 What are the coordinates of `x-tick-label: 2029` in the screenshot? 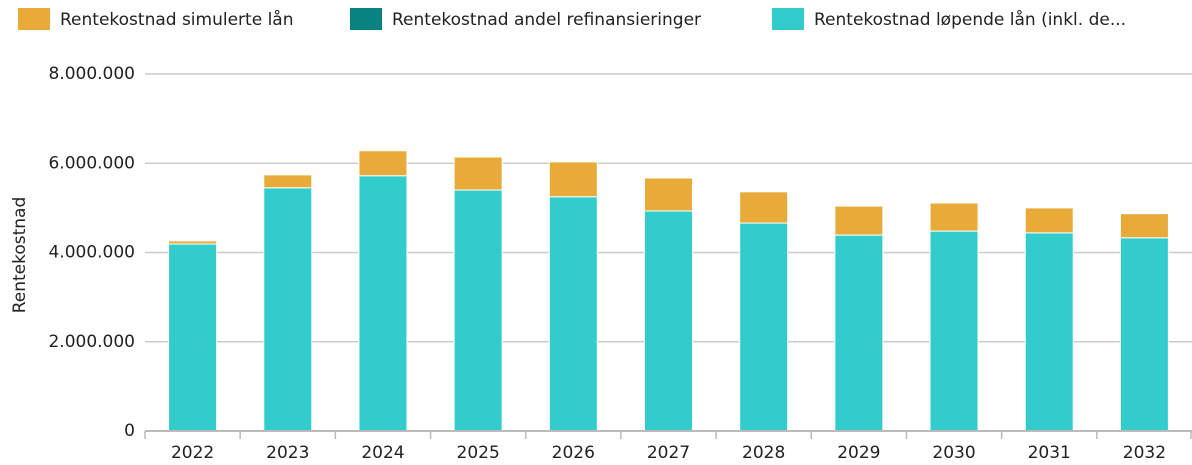 It's located at (858, 453).